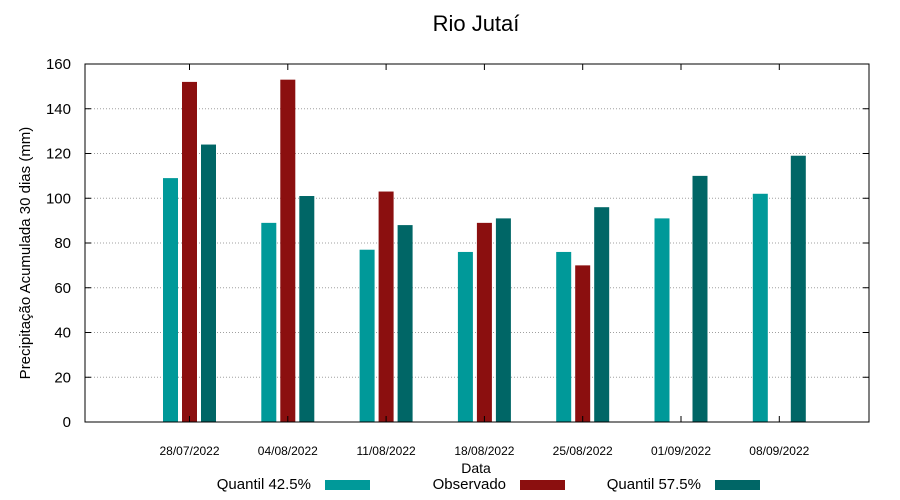  Describe the element at coordinates (798, 289) in the screenshot. I see `bar-quantil-57-5--6` at that location.